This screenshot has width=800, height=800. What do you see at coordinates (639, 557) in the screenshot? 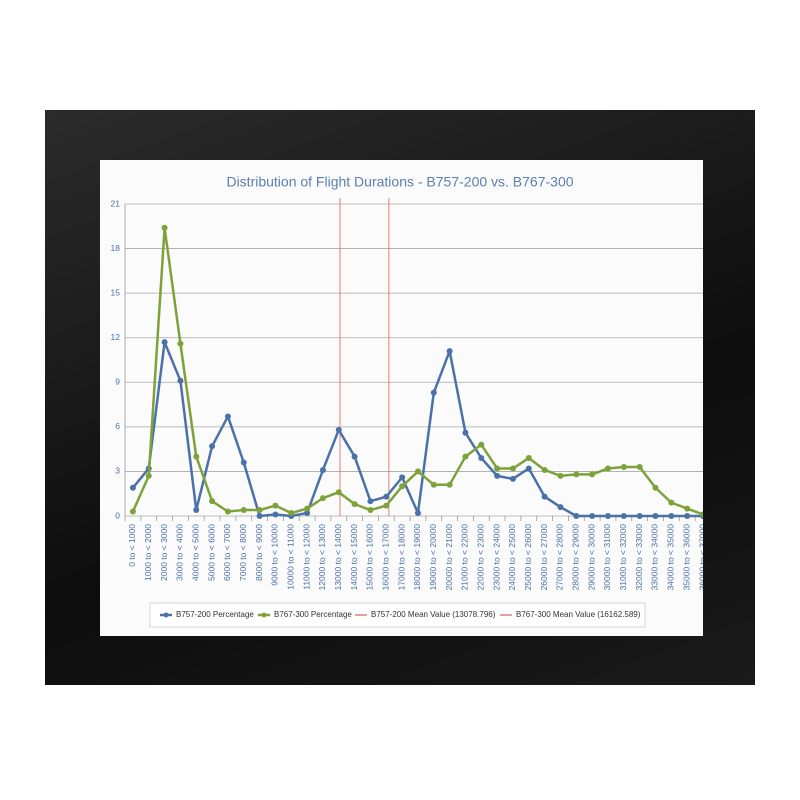
I see `x-tick-label: 32000 to < 33000` at bounding box center [639, 557].